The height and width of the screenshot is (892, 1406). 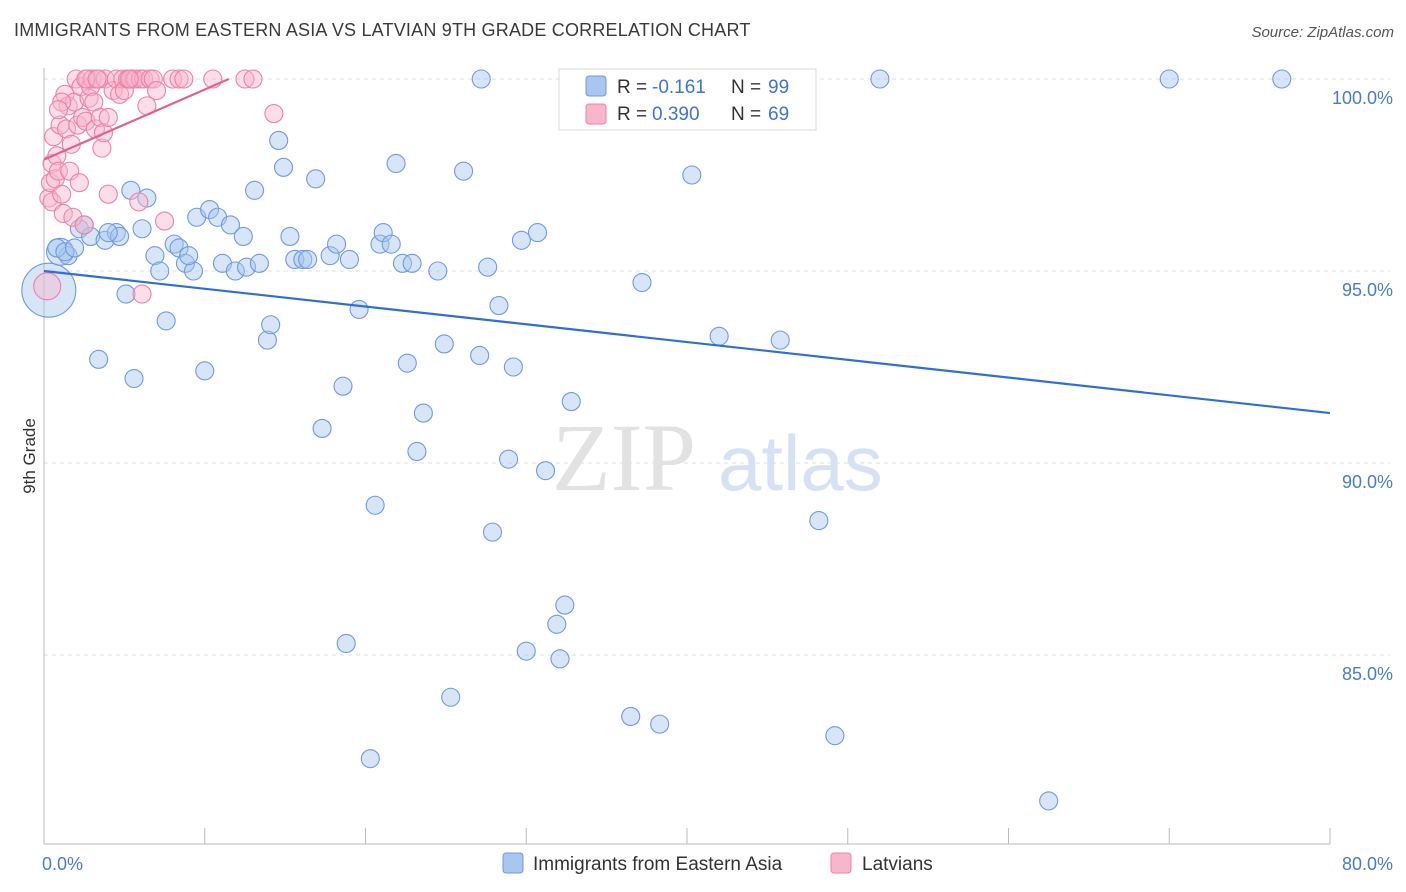 I want to click on y-axis-title: 9th Grade, so click(x=29, y=456).